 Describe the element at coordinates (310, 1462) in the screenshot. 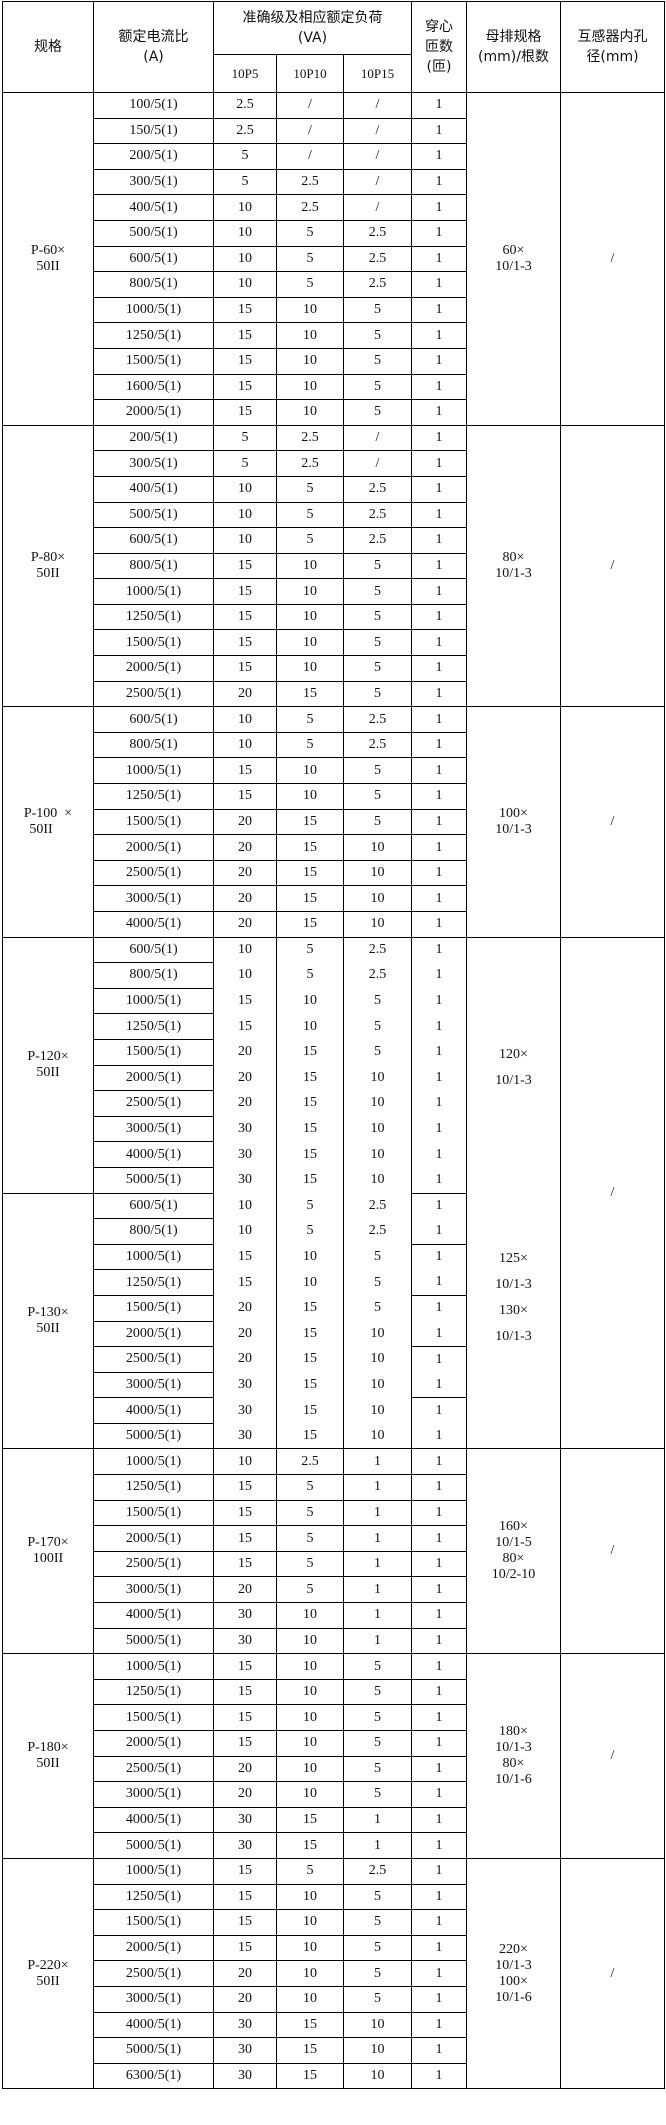

I see `load-10p10-cell: 2.5` at that location.